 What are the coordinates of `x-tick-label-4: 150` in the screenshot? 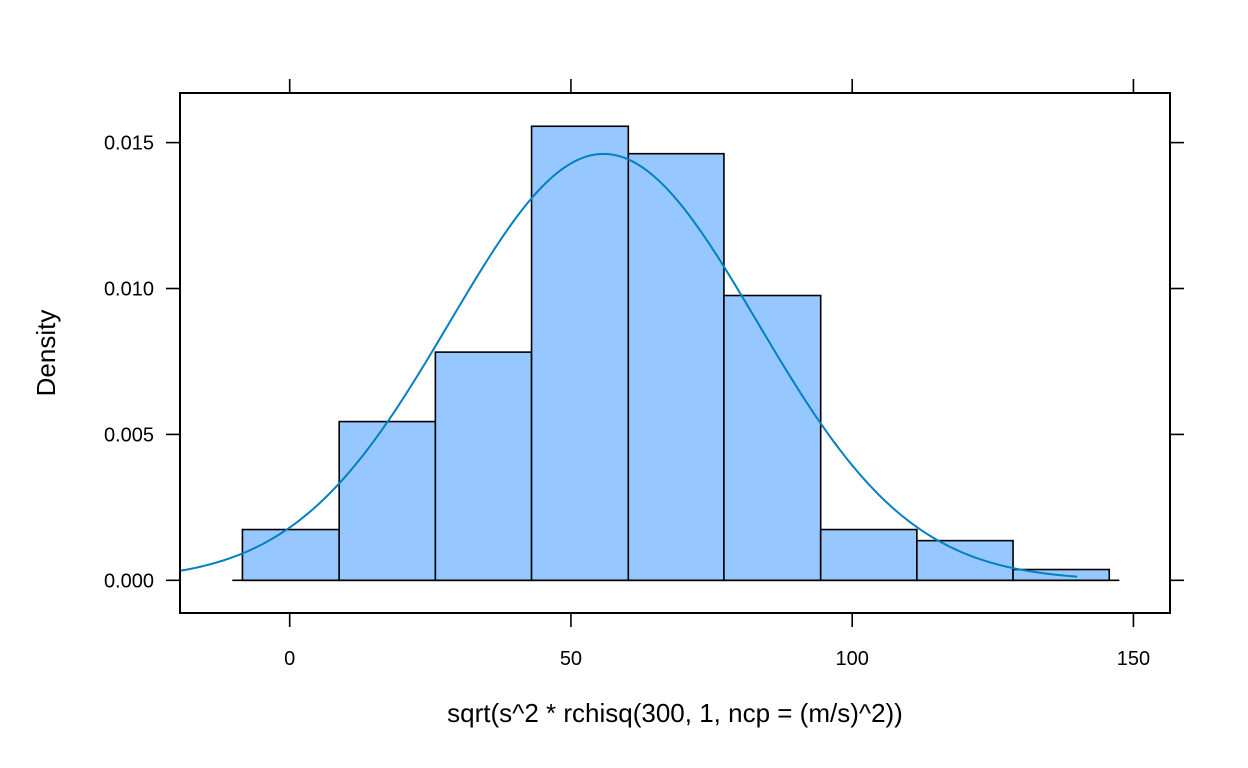 It's located at (1133, 659).